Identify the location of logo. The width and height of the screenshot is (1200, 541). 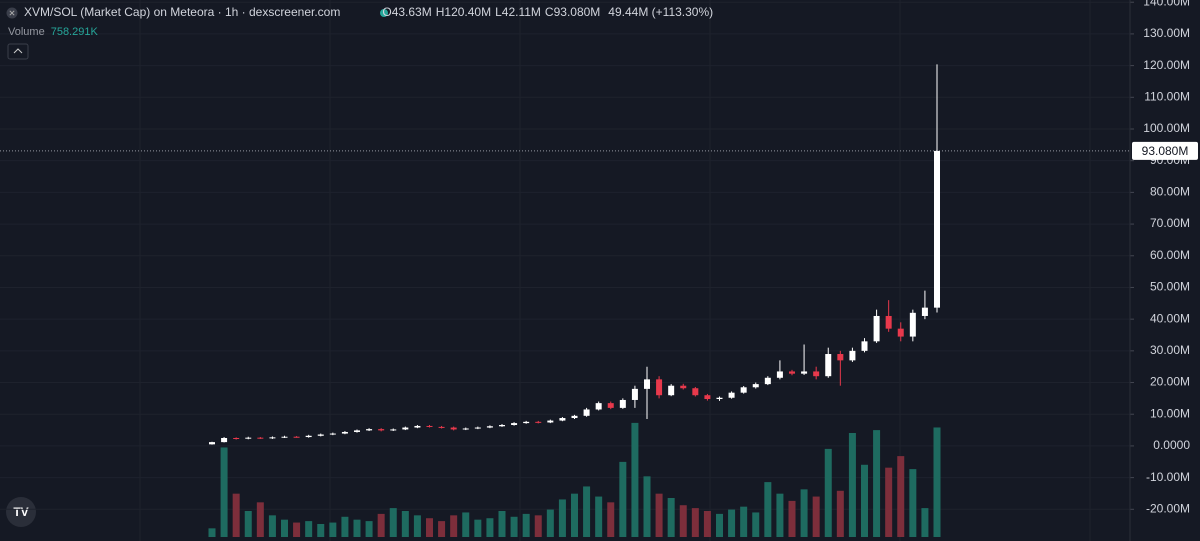
(21, 512).